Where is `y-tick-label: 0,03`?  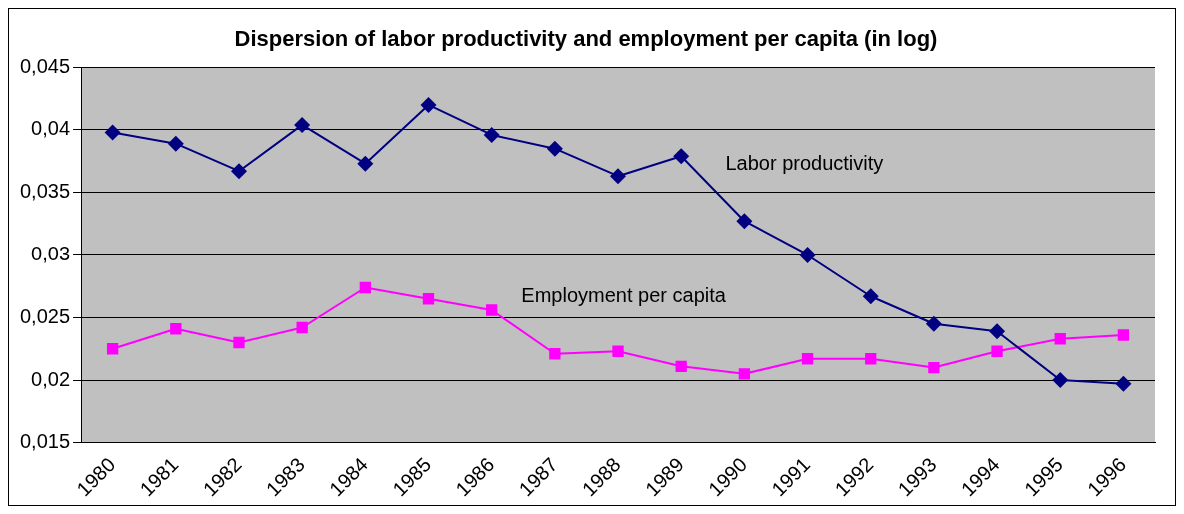 y-tick-label: 0,03 is located at coordinates (51, 253).